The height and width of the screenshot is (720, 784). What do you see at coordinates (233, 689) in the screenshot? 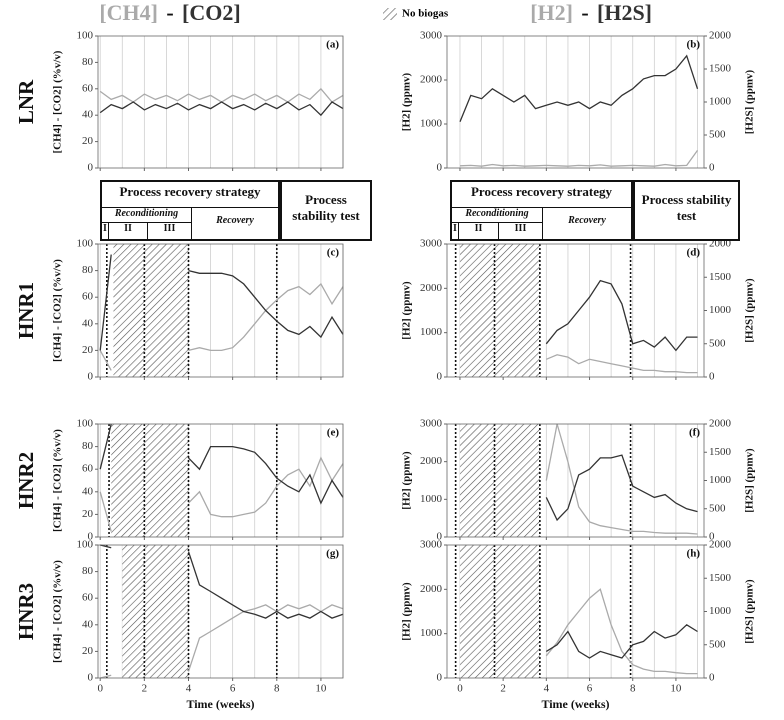
I see `x-tick-label: 6` at bounding box center [233, 689].